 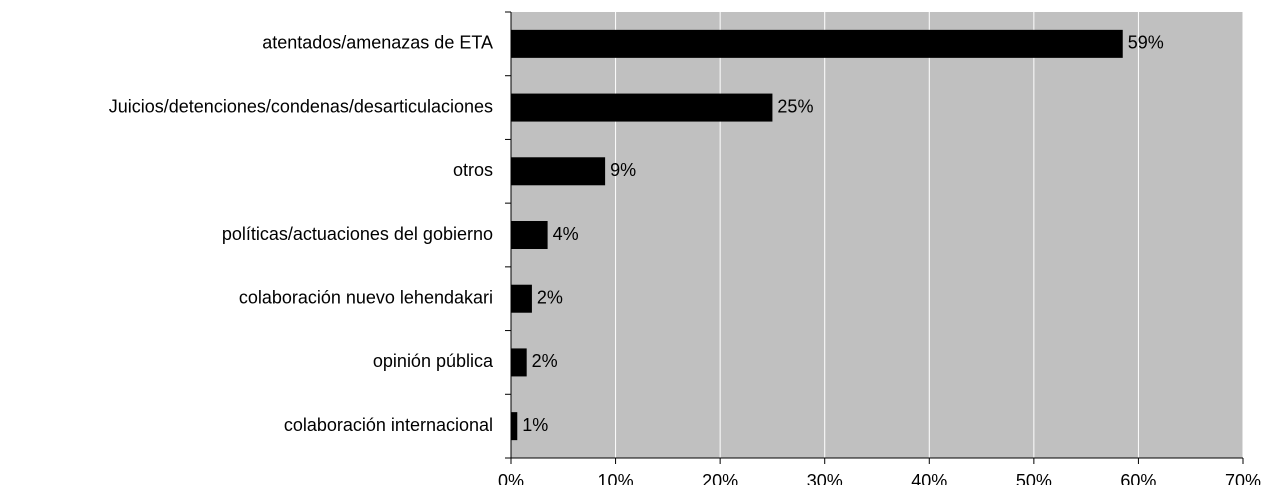 I want to click on y-tick-label: políticas/actuaciones del gobierno, so click(x=357, y=234).